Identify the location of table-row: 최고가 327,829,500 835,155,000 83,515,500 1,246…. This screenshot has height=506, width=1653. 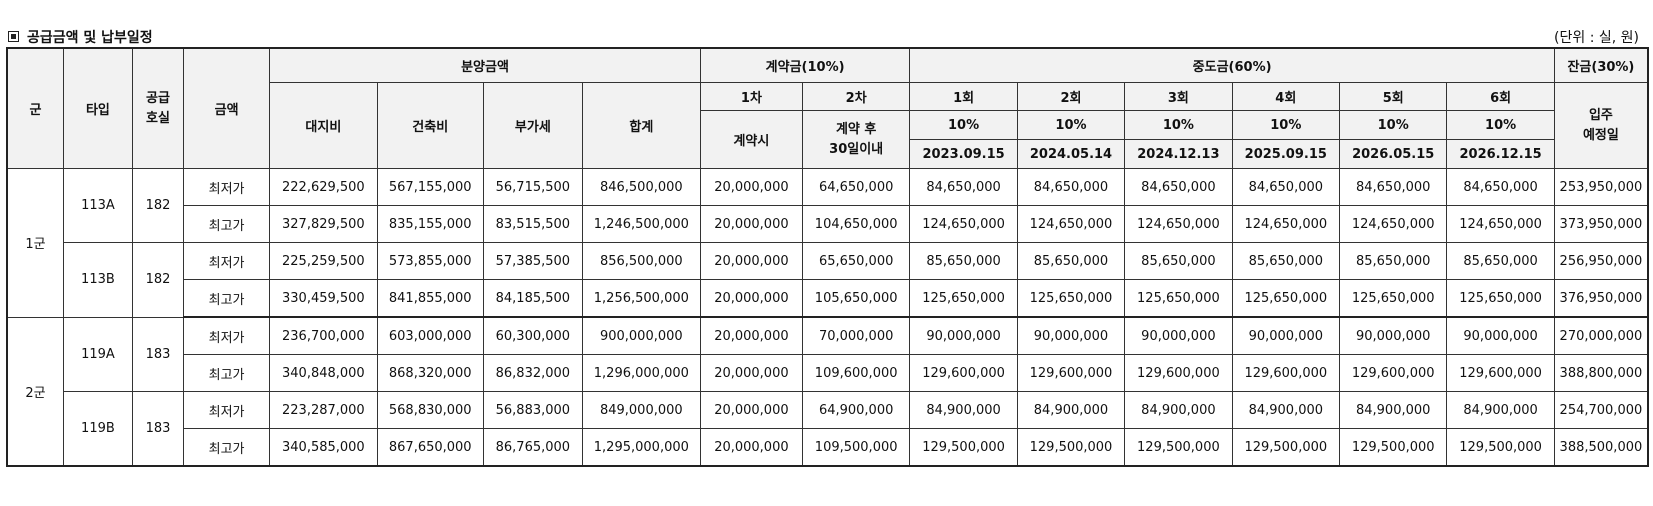
(828, 224).